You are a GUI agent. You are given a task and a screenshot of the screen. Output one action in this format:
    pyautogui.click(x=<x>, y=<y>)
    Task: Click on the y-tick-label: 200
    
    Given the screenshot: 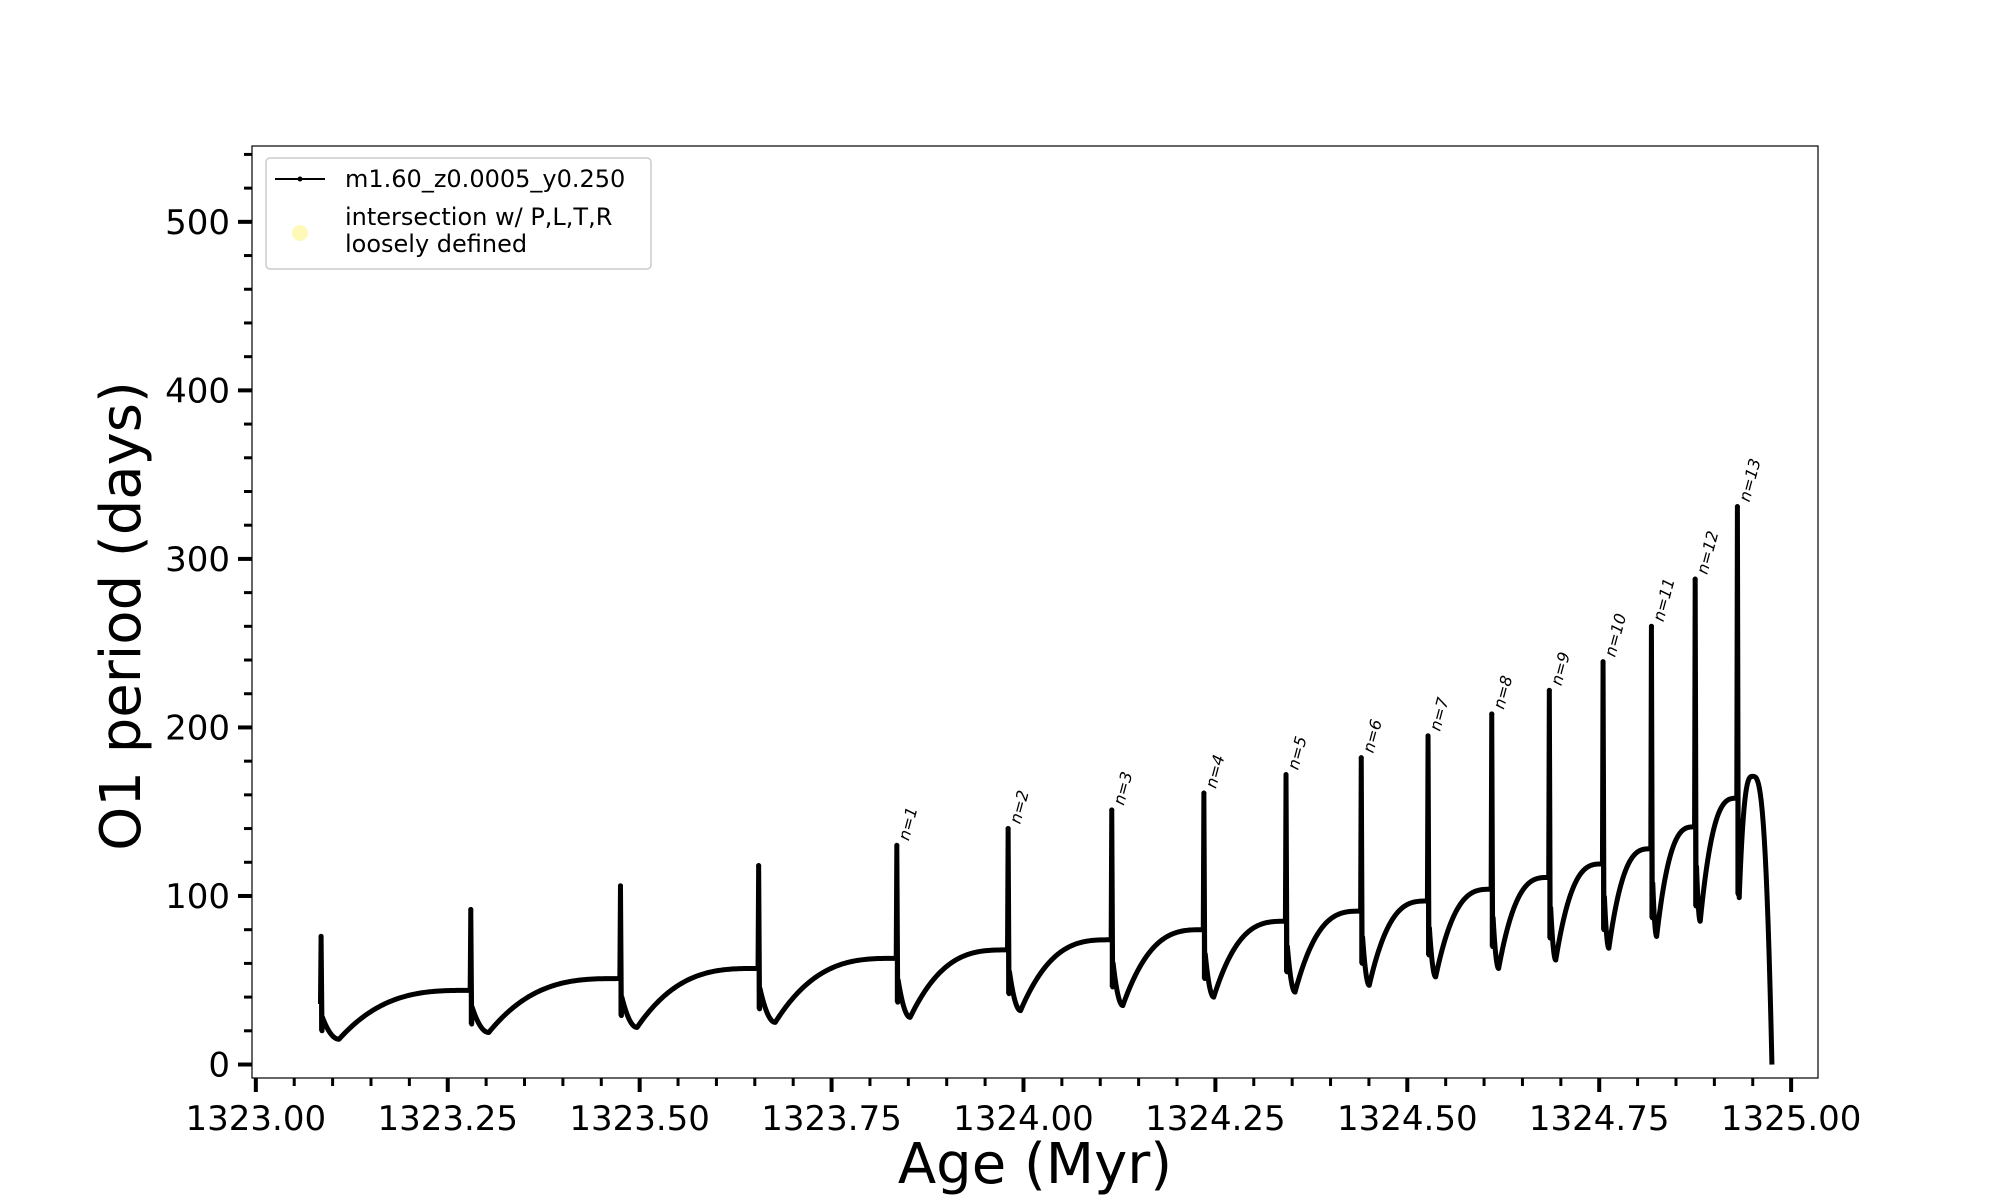 What is the action you would take?
    pyautogui.click(x=197, y=728)
    